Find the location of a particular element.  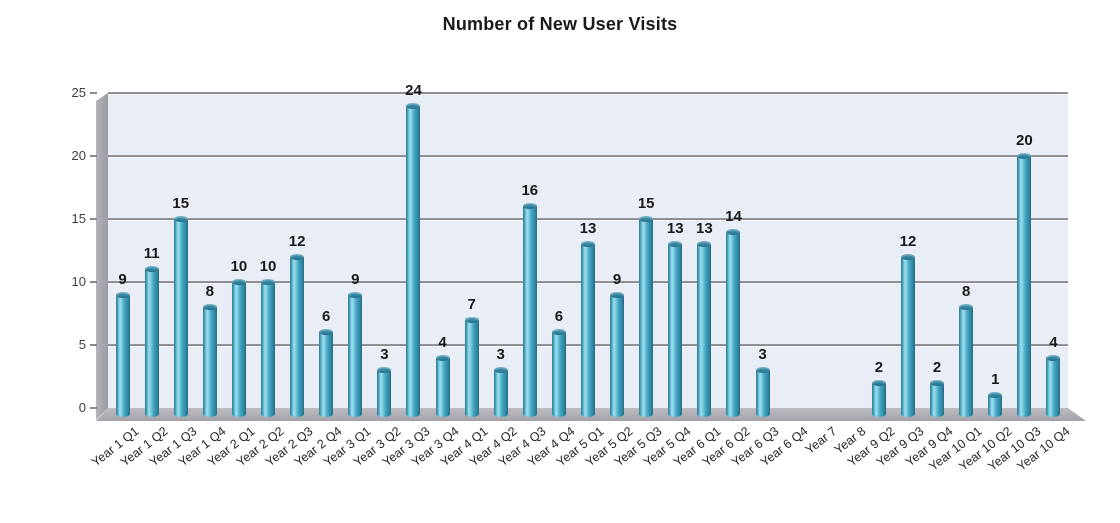

bar-value-label: 7 is located at coordinates (471, 304).